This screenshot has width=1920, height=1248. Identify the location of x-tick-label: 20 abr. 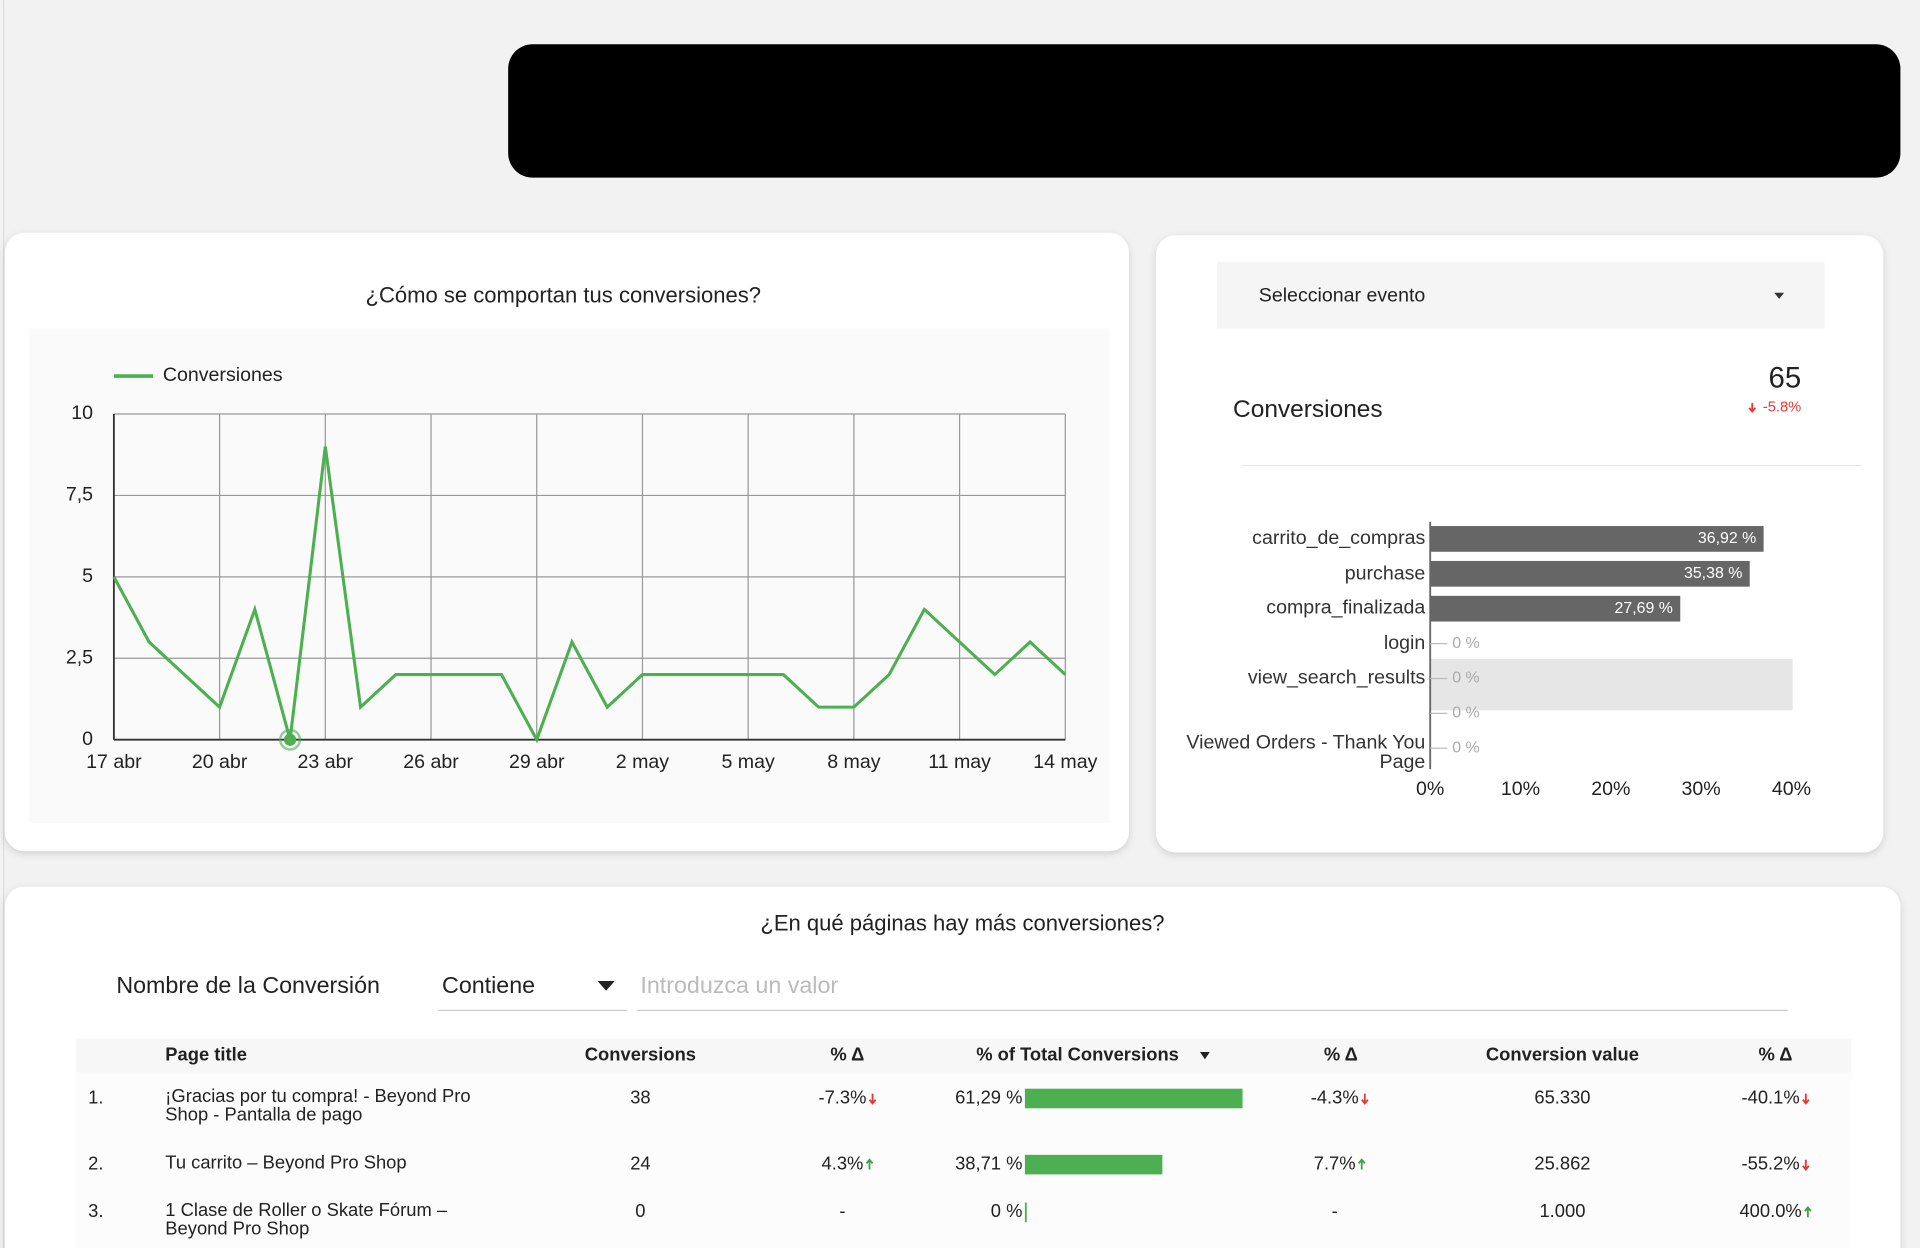
(220, 762).